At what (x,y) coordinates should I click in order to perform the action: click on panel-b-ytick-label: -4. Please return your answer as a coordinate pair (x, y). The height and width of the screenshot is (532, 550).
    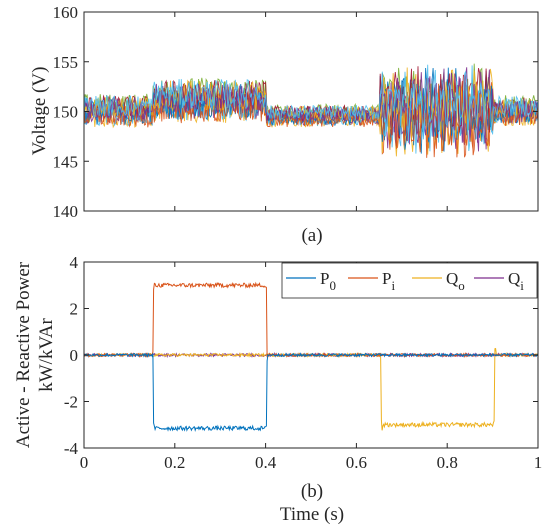
    Looking at the image, I should click on (71, 448).